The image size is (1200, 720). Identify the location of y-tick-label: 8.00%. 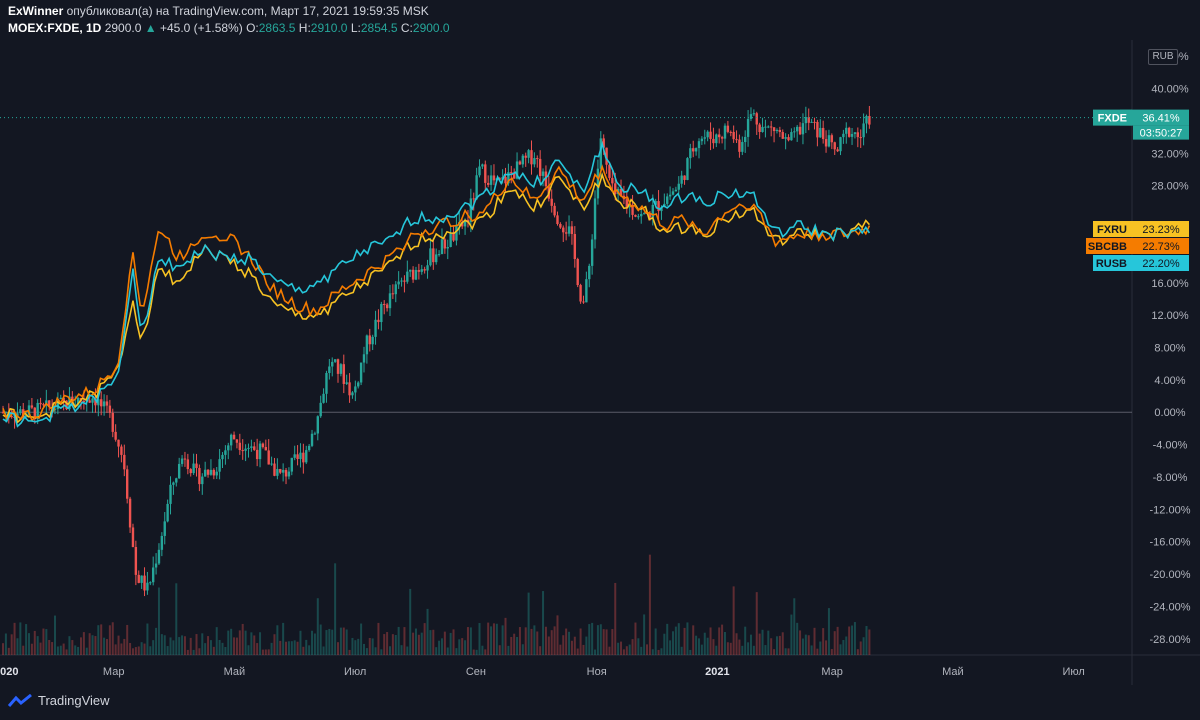
(1169, 349).